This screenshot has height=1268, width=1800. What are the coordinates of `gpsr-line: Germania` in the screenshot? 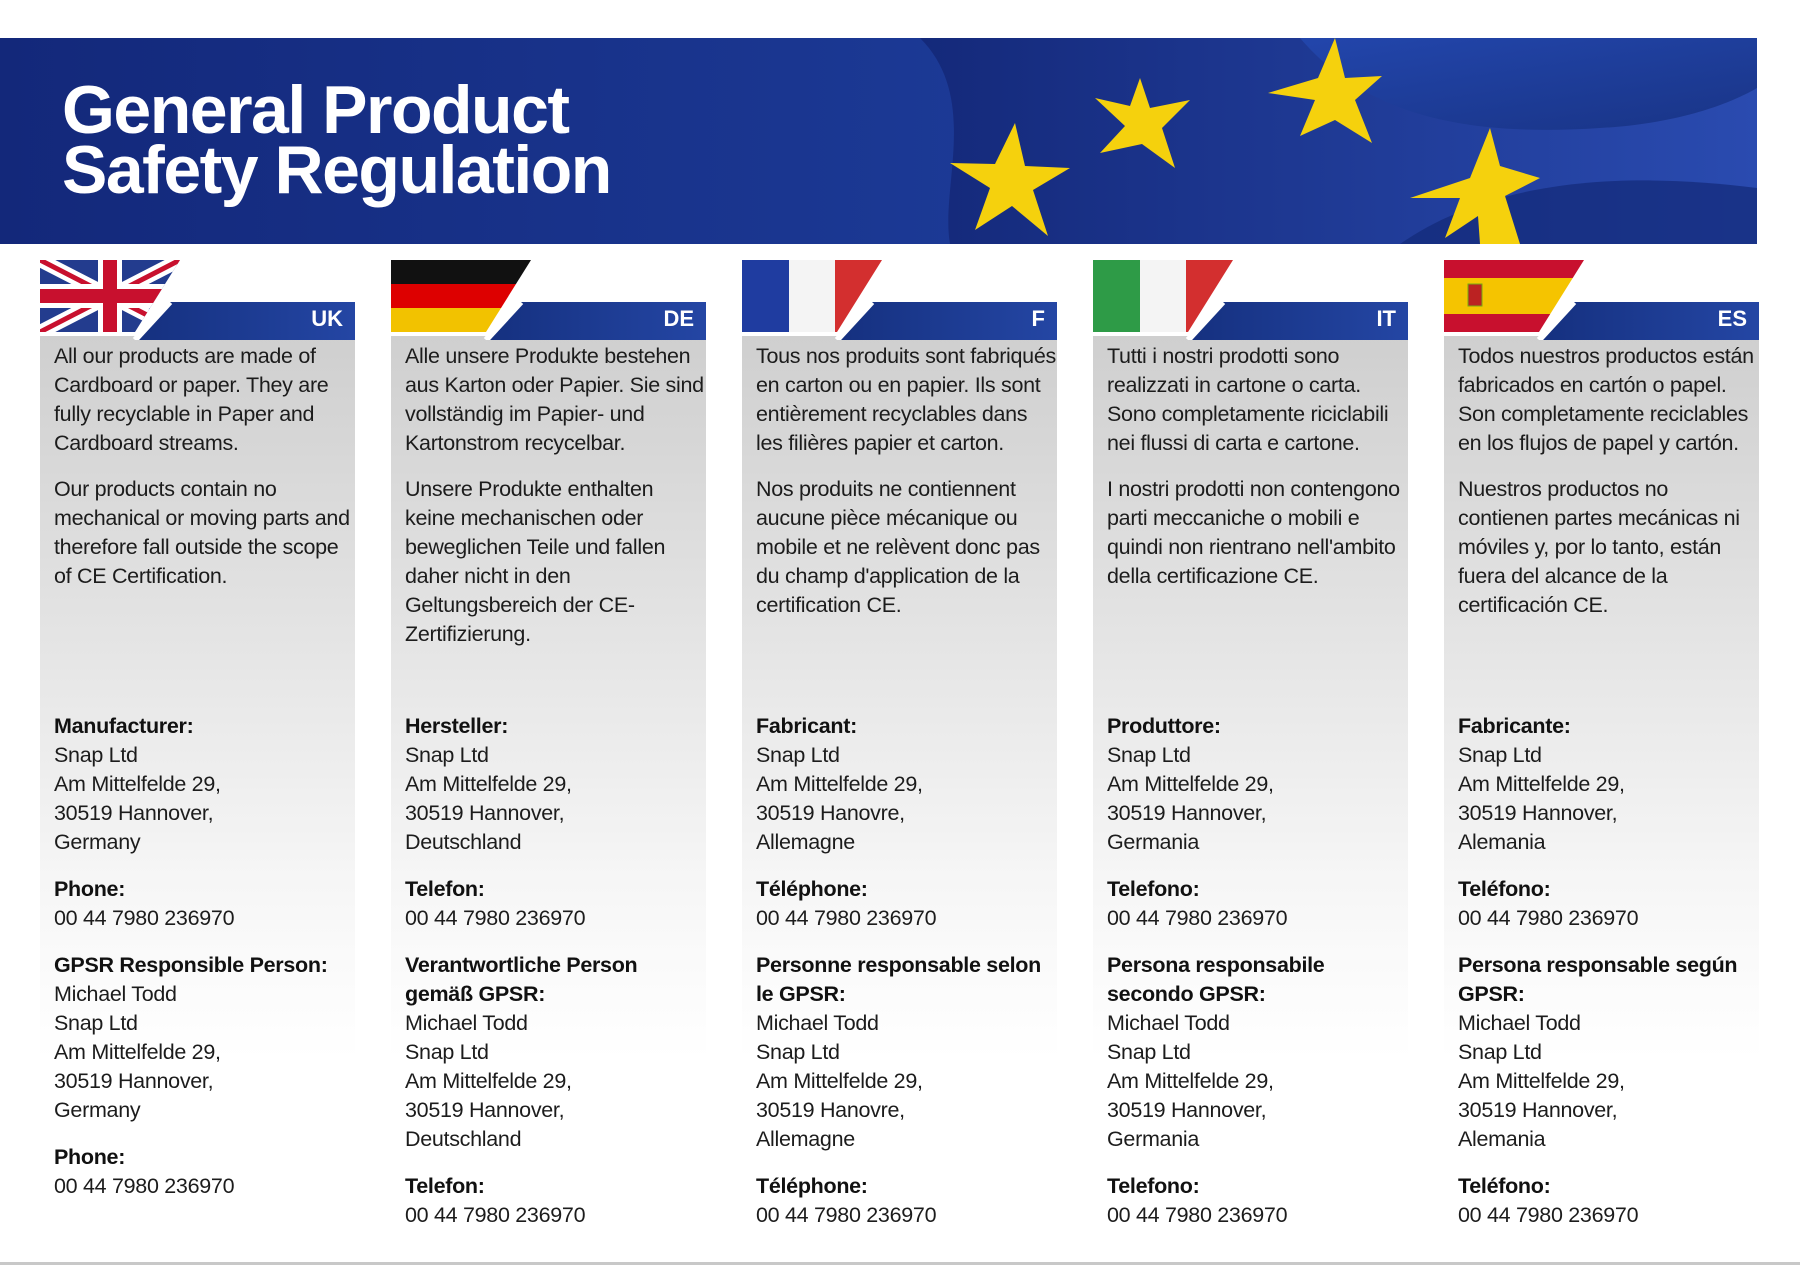 It's located at (1153, 1139).